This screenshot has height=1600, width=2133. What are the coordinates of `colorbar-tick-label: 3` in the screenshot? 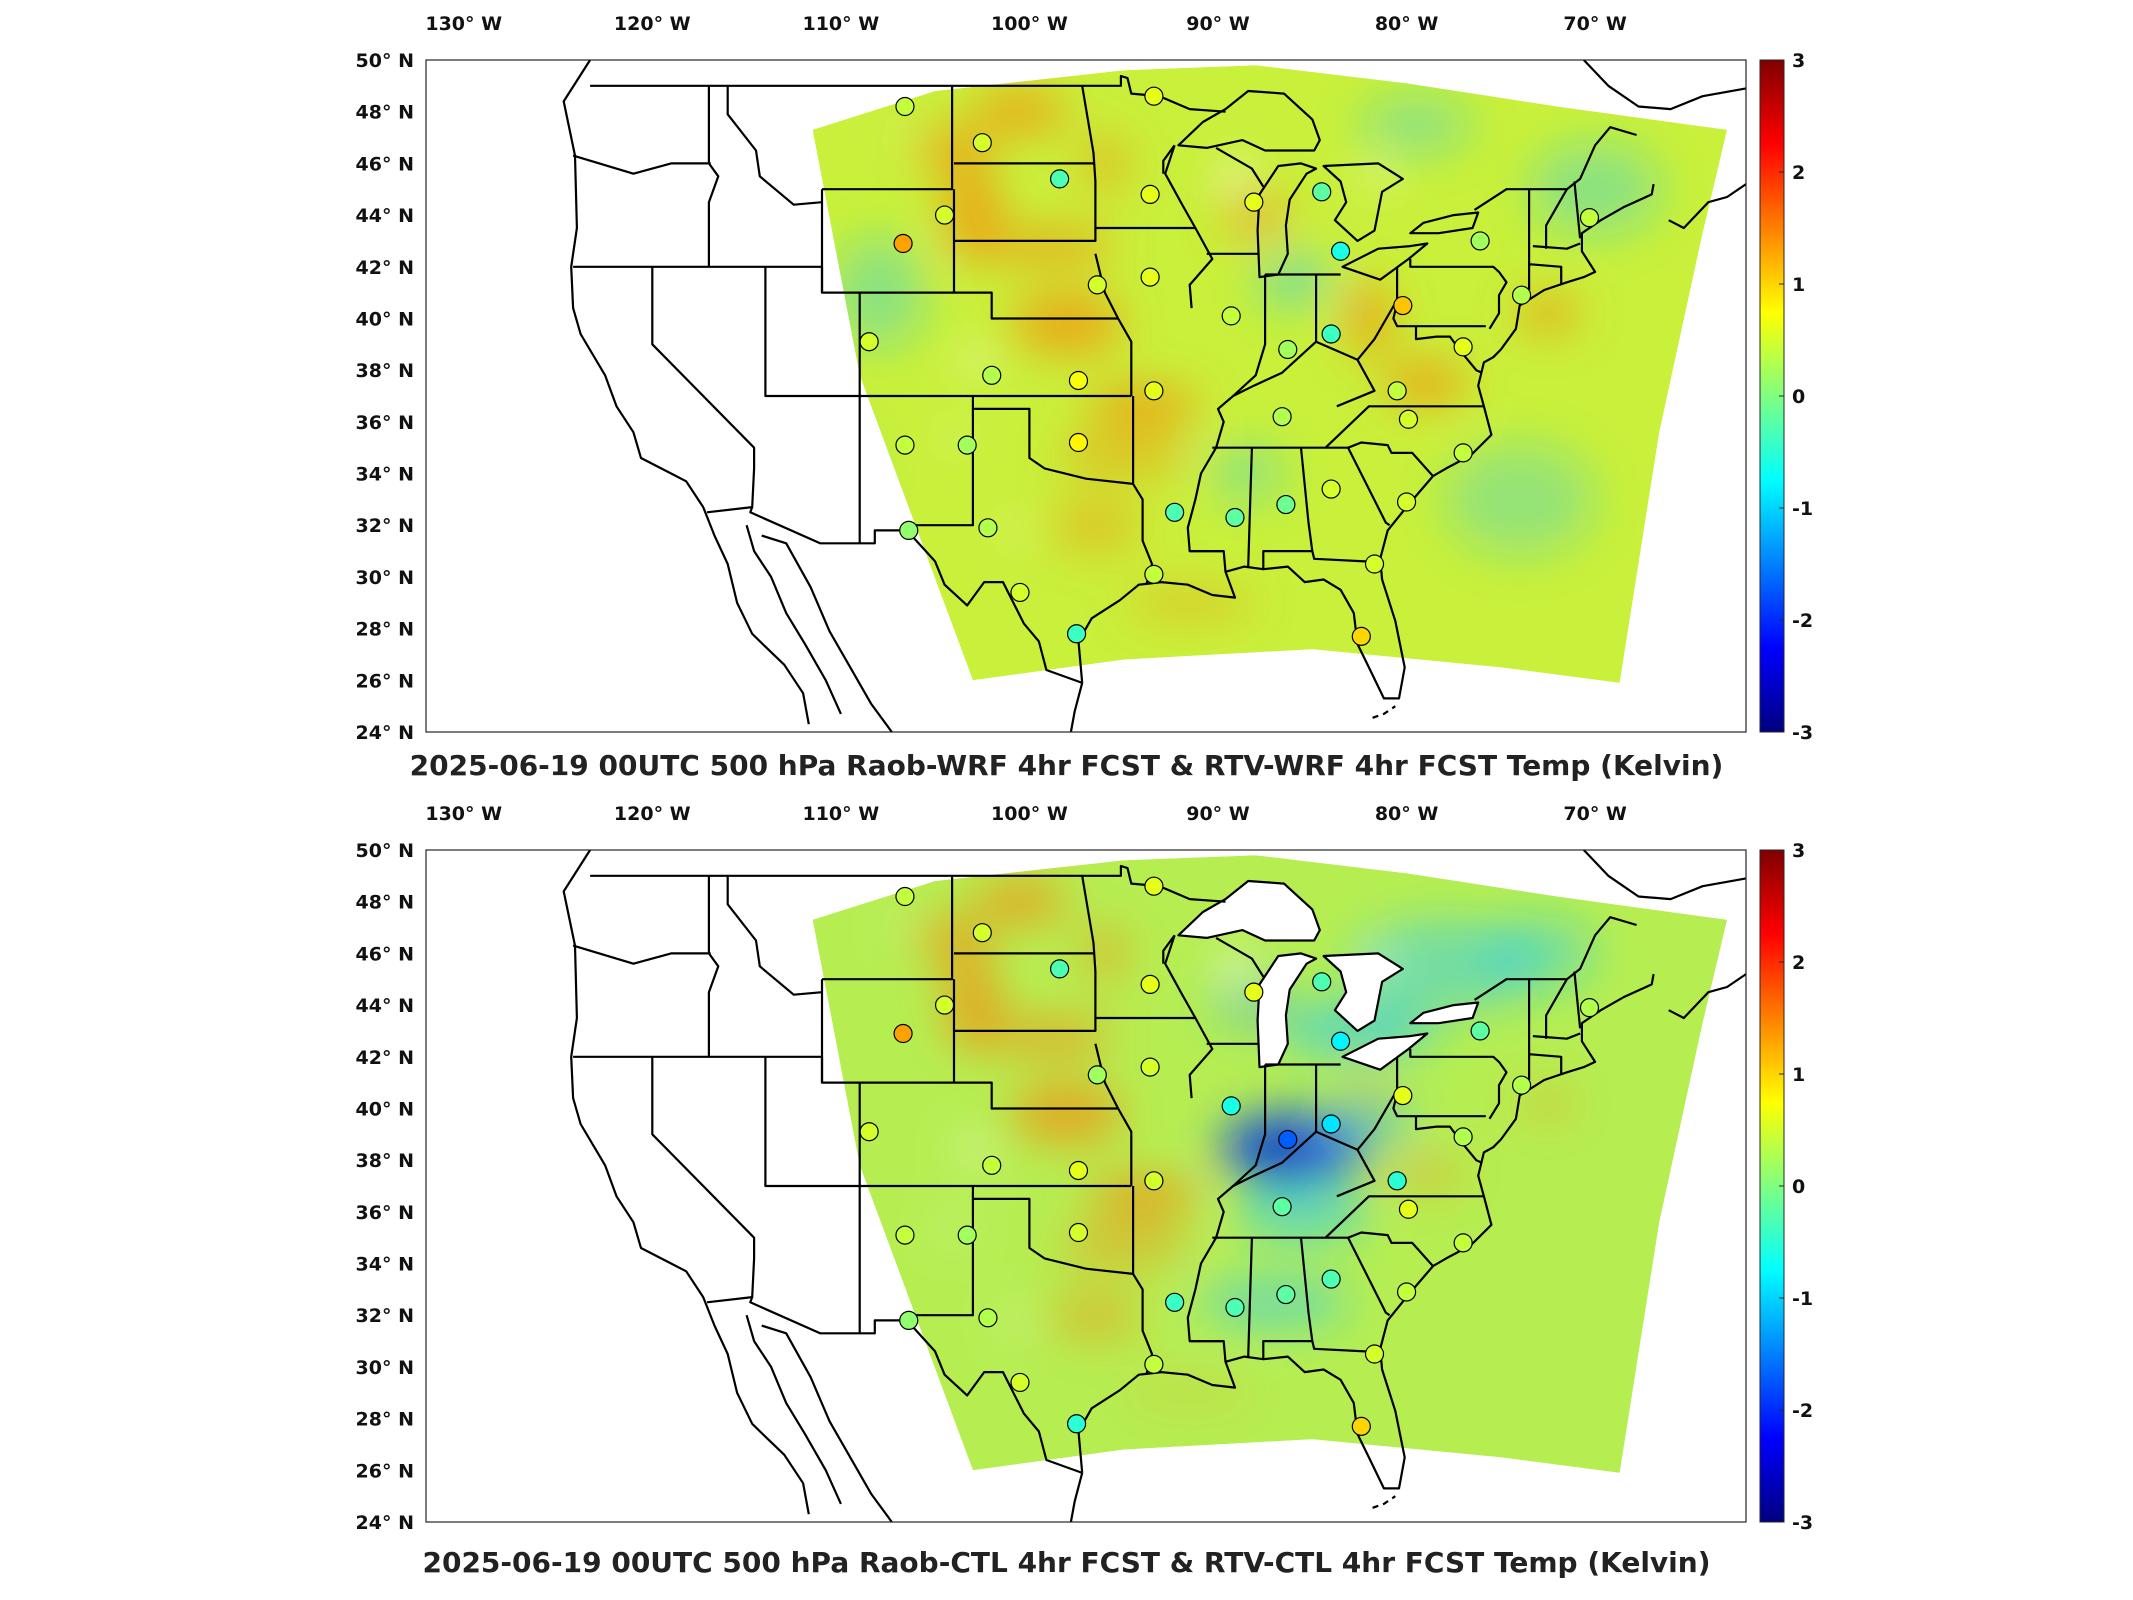 It's located at (1798, 851).